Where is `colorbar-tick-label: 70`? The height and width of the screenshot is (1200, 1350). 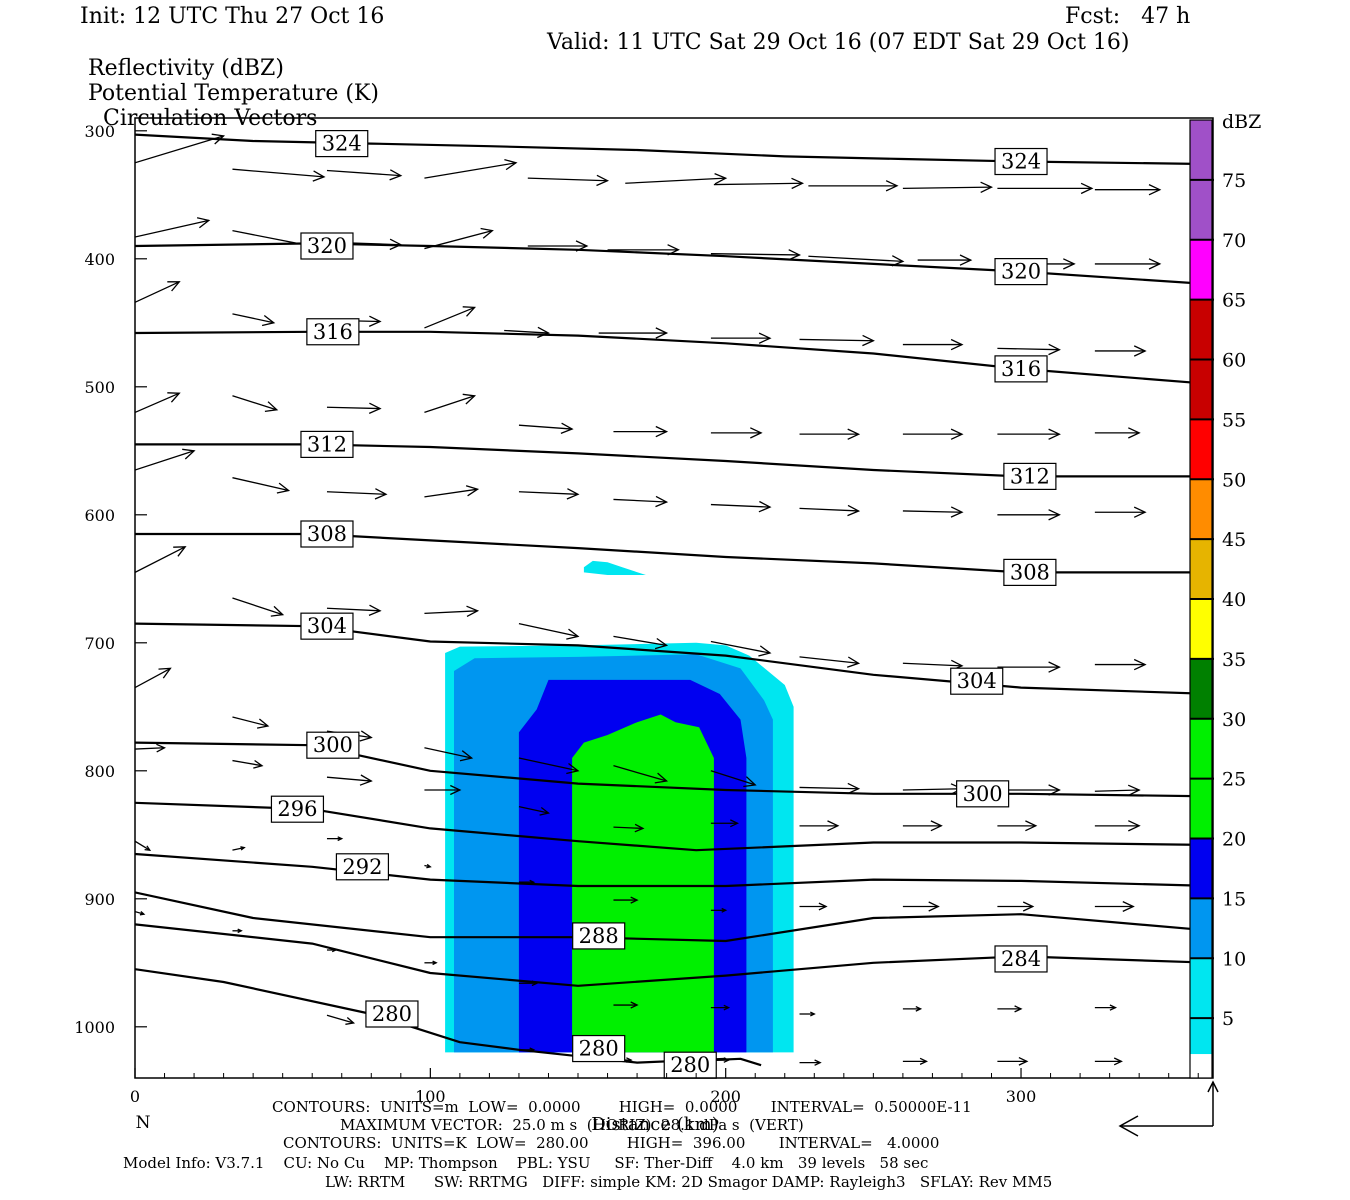 colorbar-tick-label: 70 is located at coordinates (1234, 241).